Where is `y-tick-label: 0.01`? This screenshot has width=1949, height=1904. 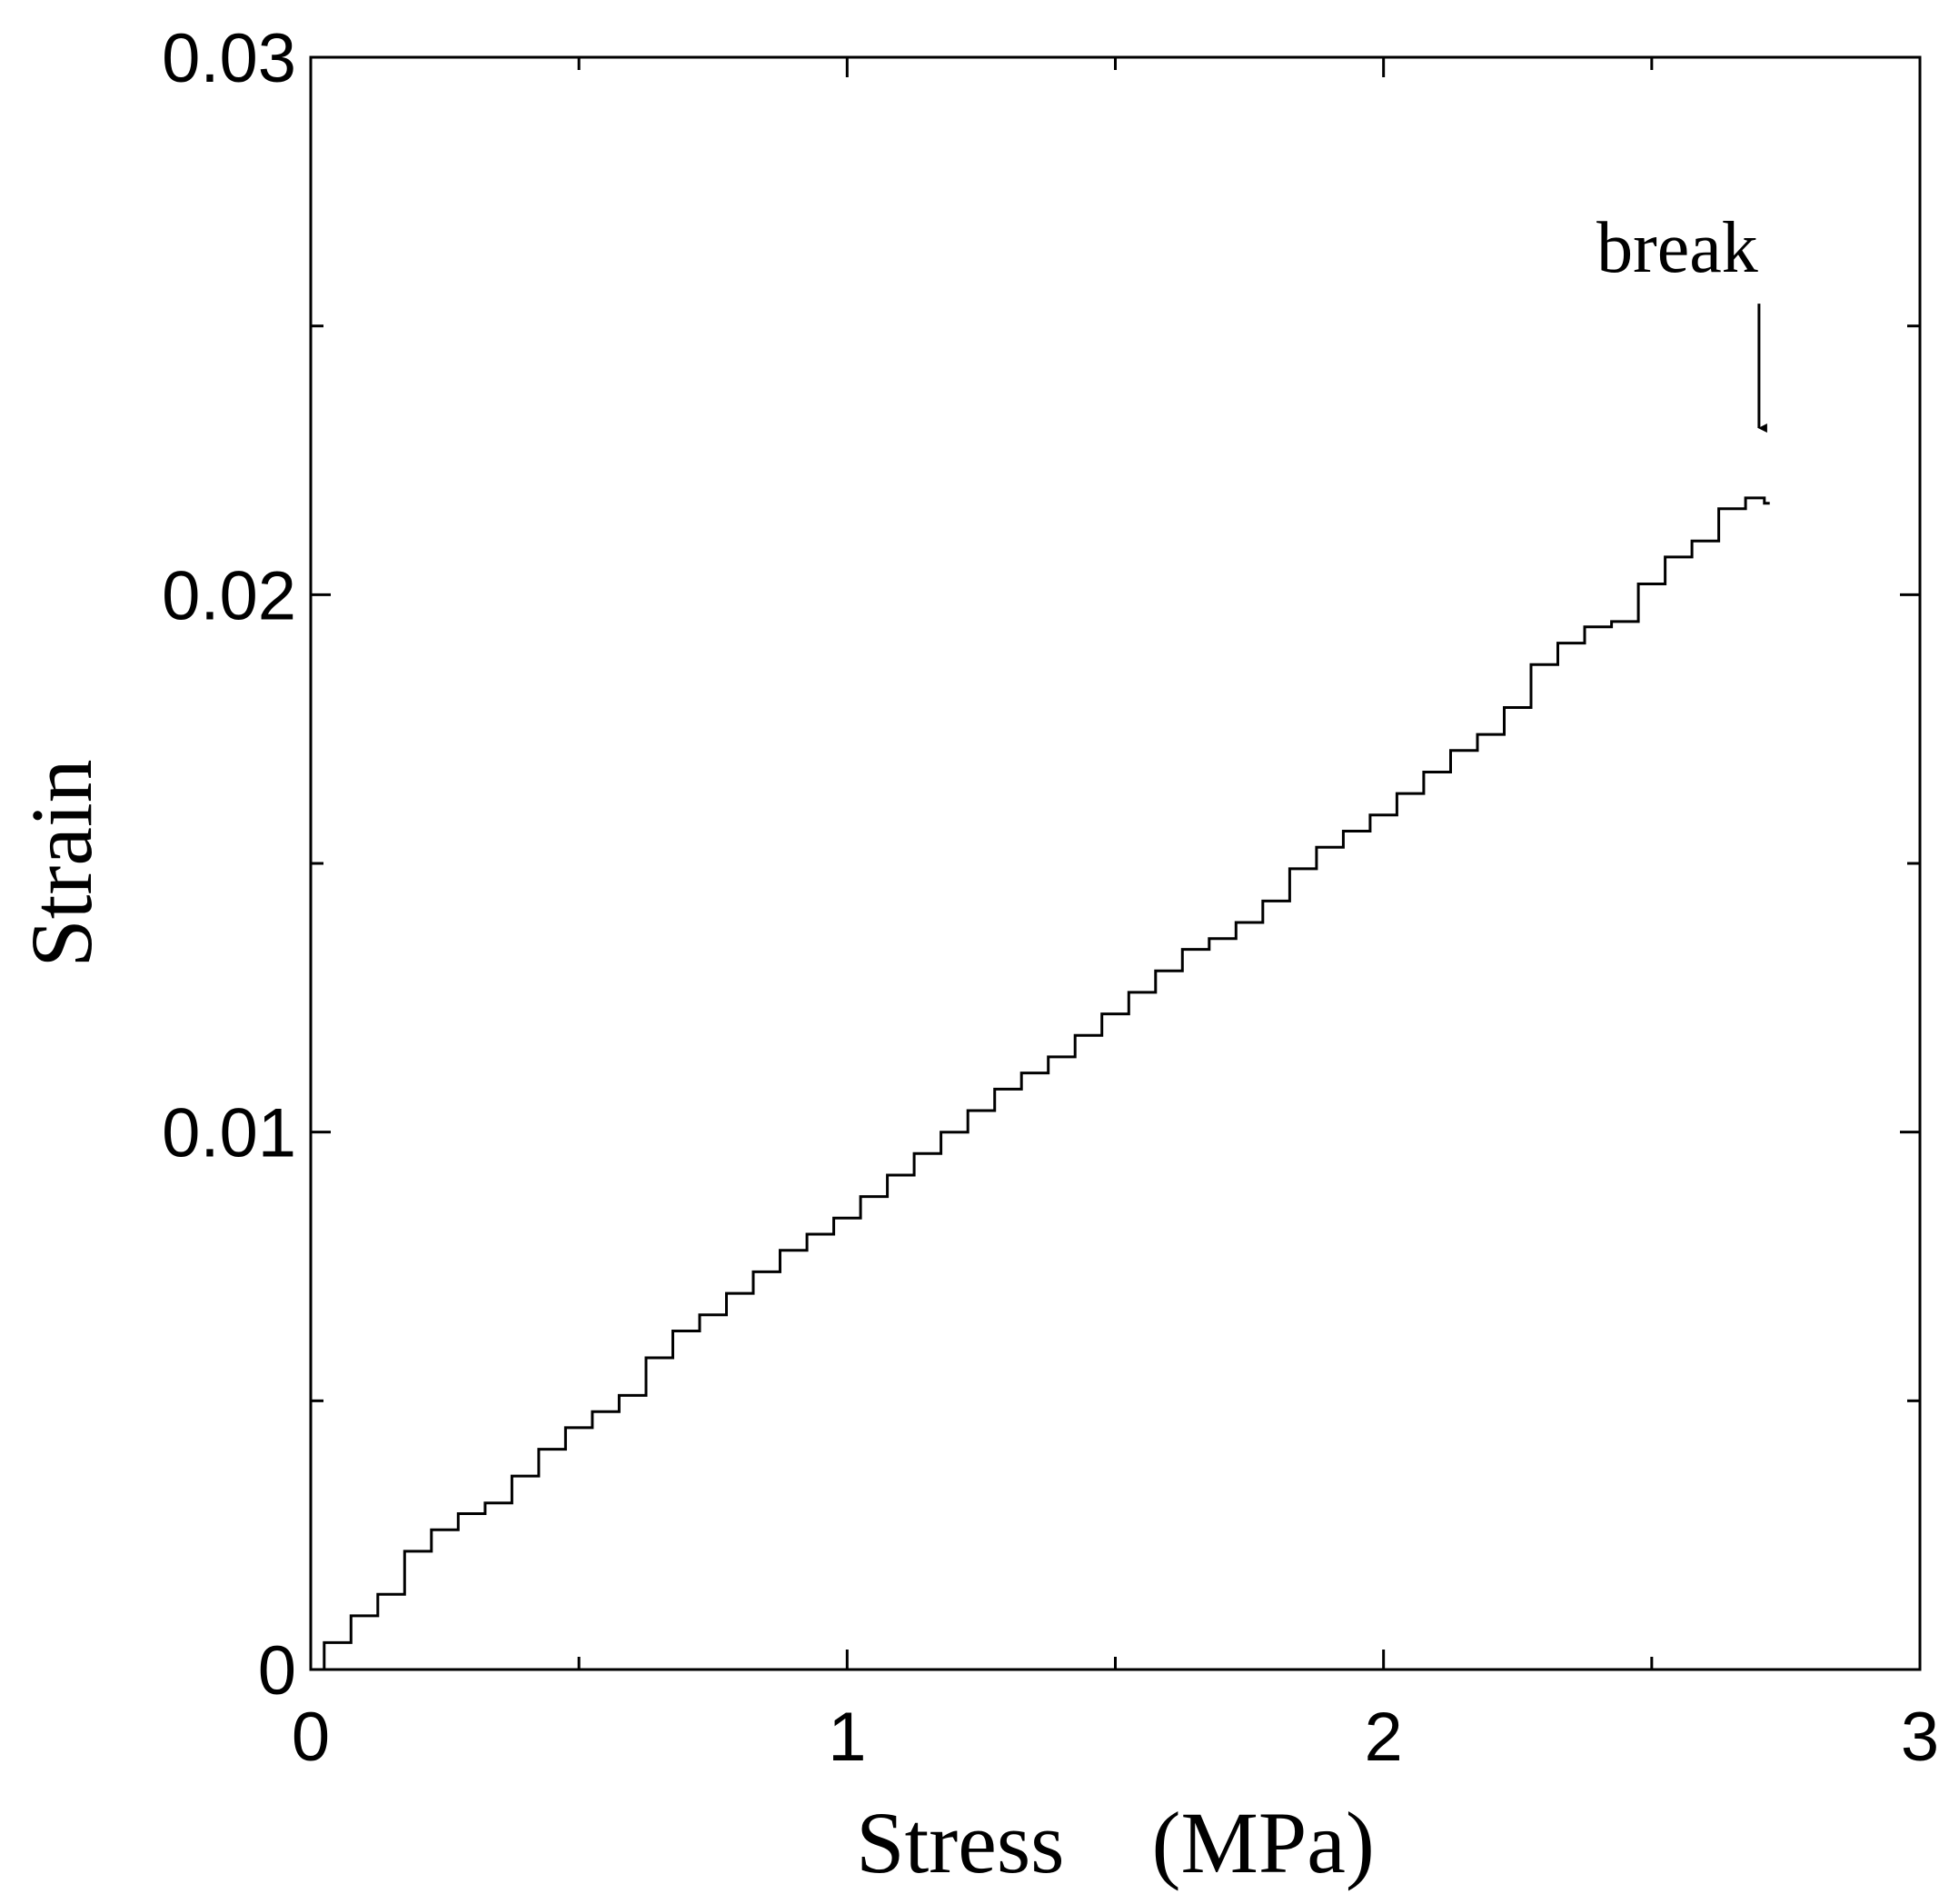
y-tick-label: 0.01 is located at coordinates (229, 1133).